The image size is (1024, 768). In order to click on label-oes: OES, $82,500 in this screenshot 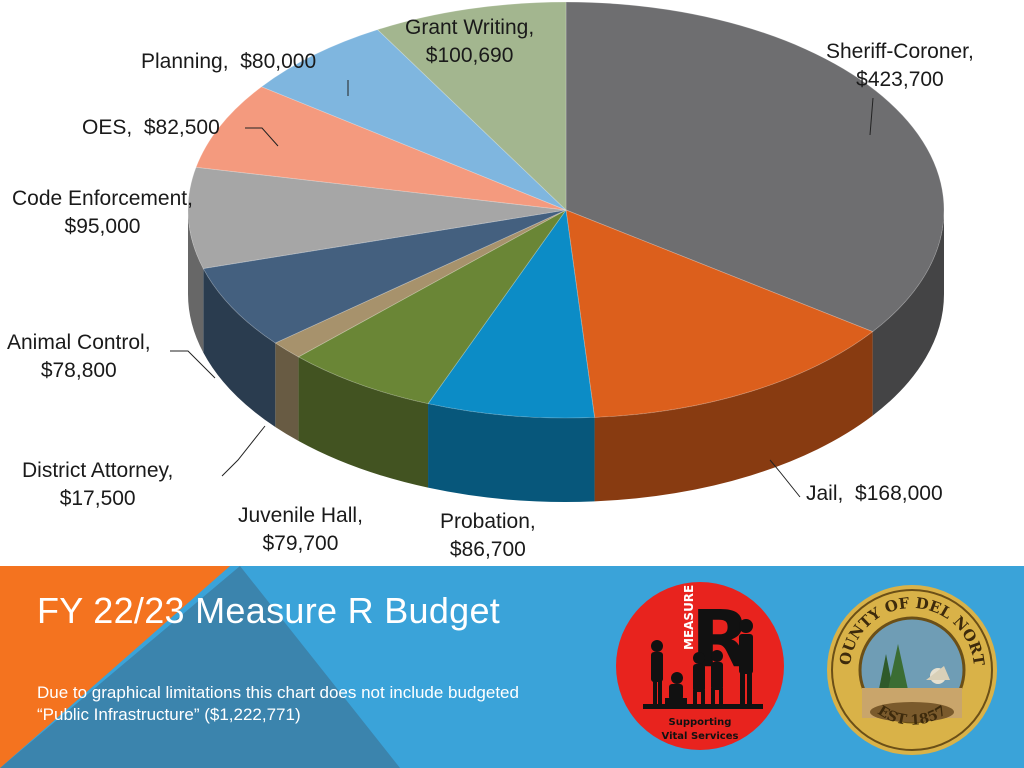, I will do `click(151, 127)`.